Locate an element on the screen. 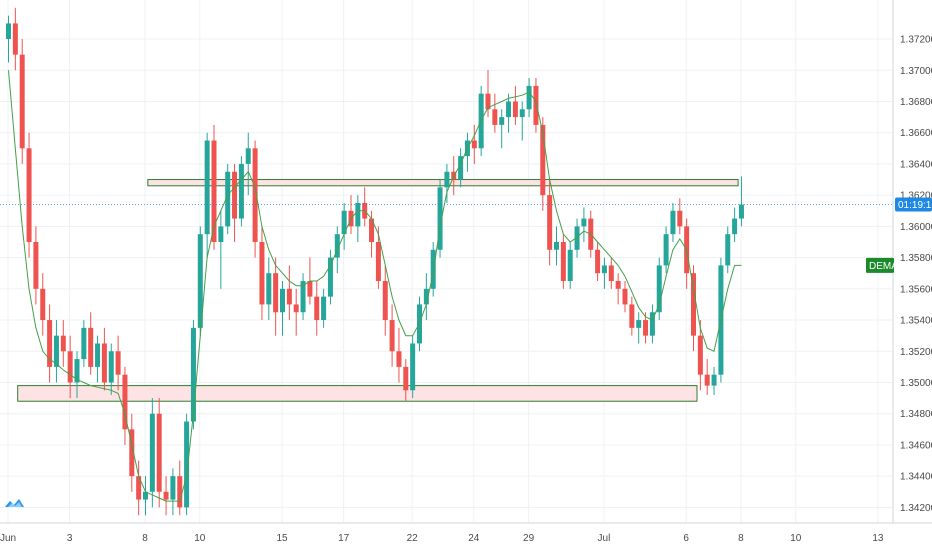  current-price-label: 01:19:18 is located at coordinates (915, 205).